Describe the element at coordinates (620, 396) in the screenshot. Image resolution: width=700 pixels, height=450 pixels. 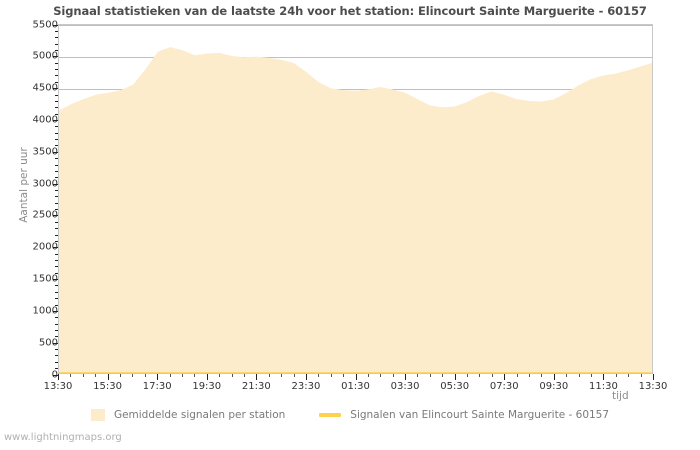
I see `x-axis-title: tijd` at that location.